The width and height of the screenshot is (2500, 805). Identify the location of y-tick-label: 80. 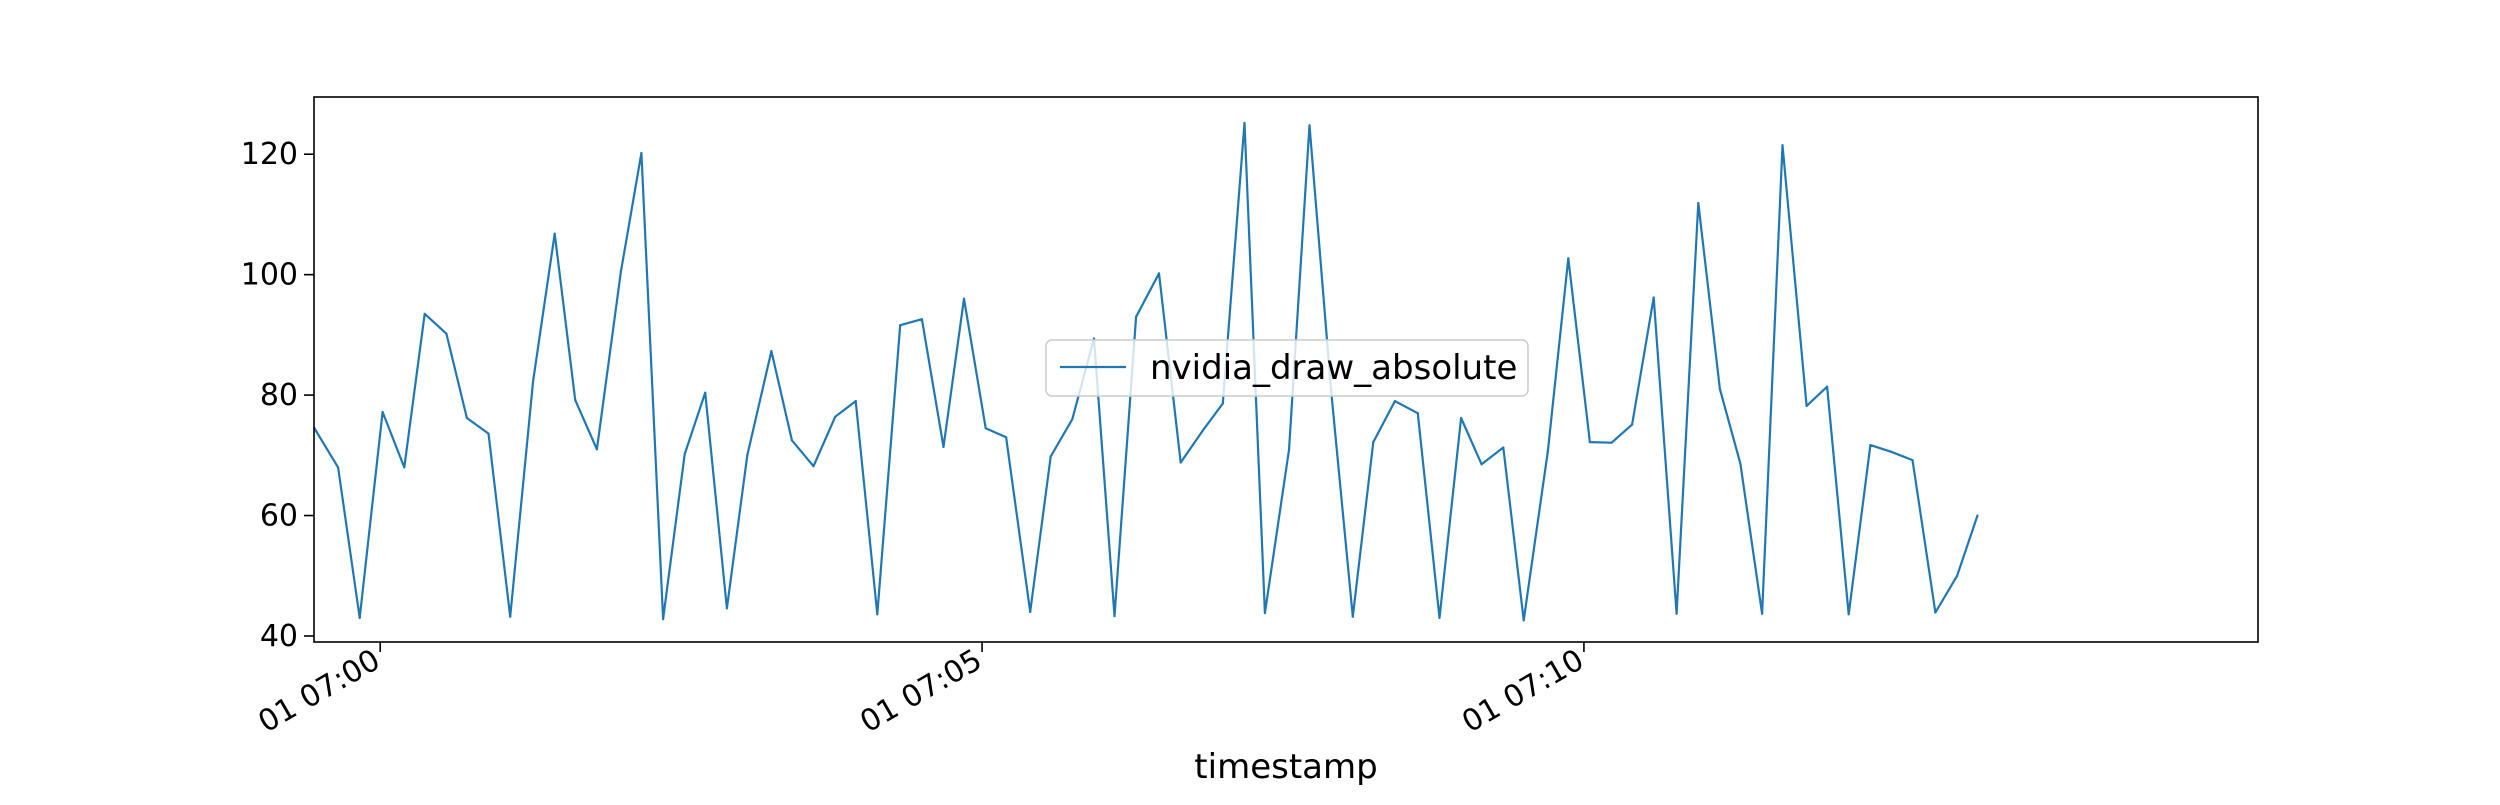
(279, 395).